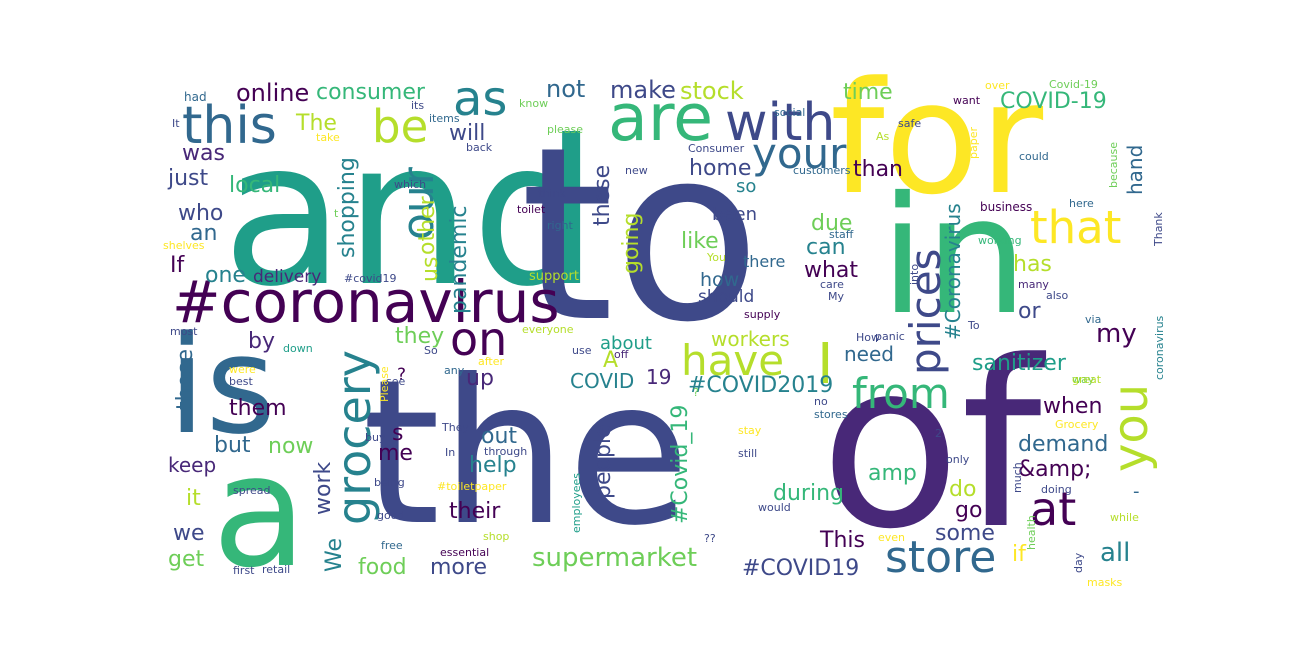  Describe the element at coordinates (410, 184) in the screenshot. I see `cloud-word: which` at that location.